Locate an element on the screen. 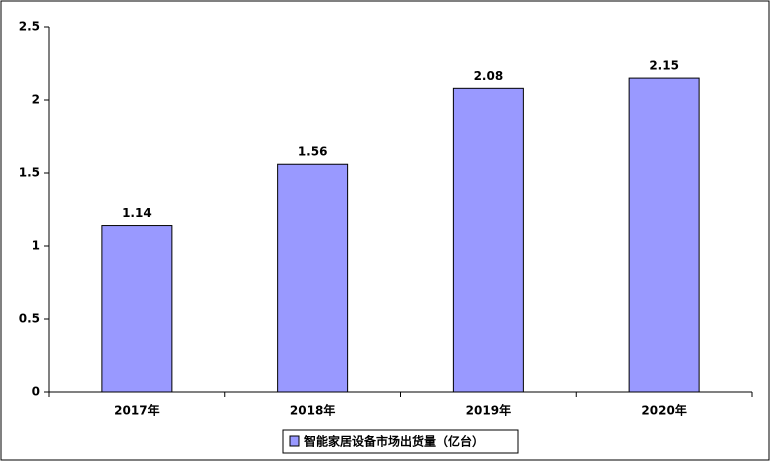  y-tick-label: 1 is located at coordinates (36, 246).